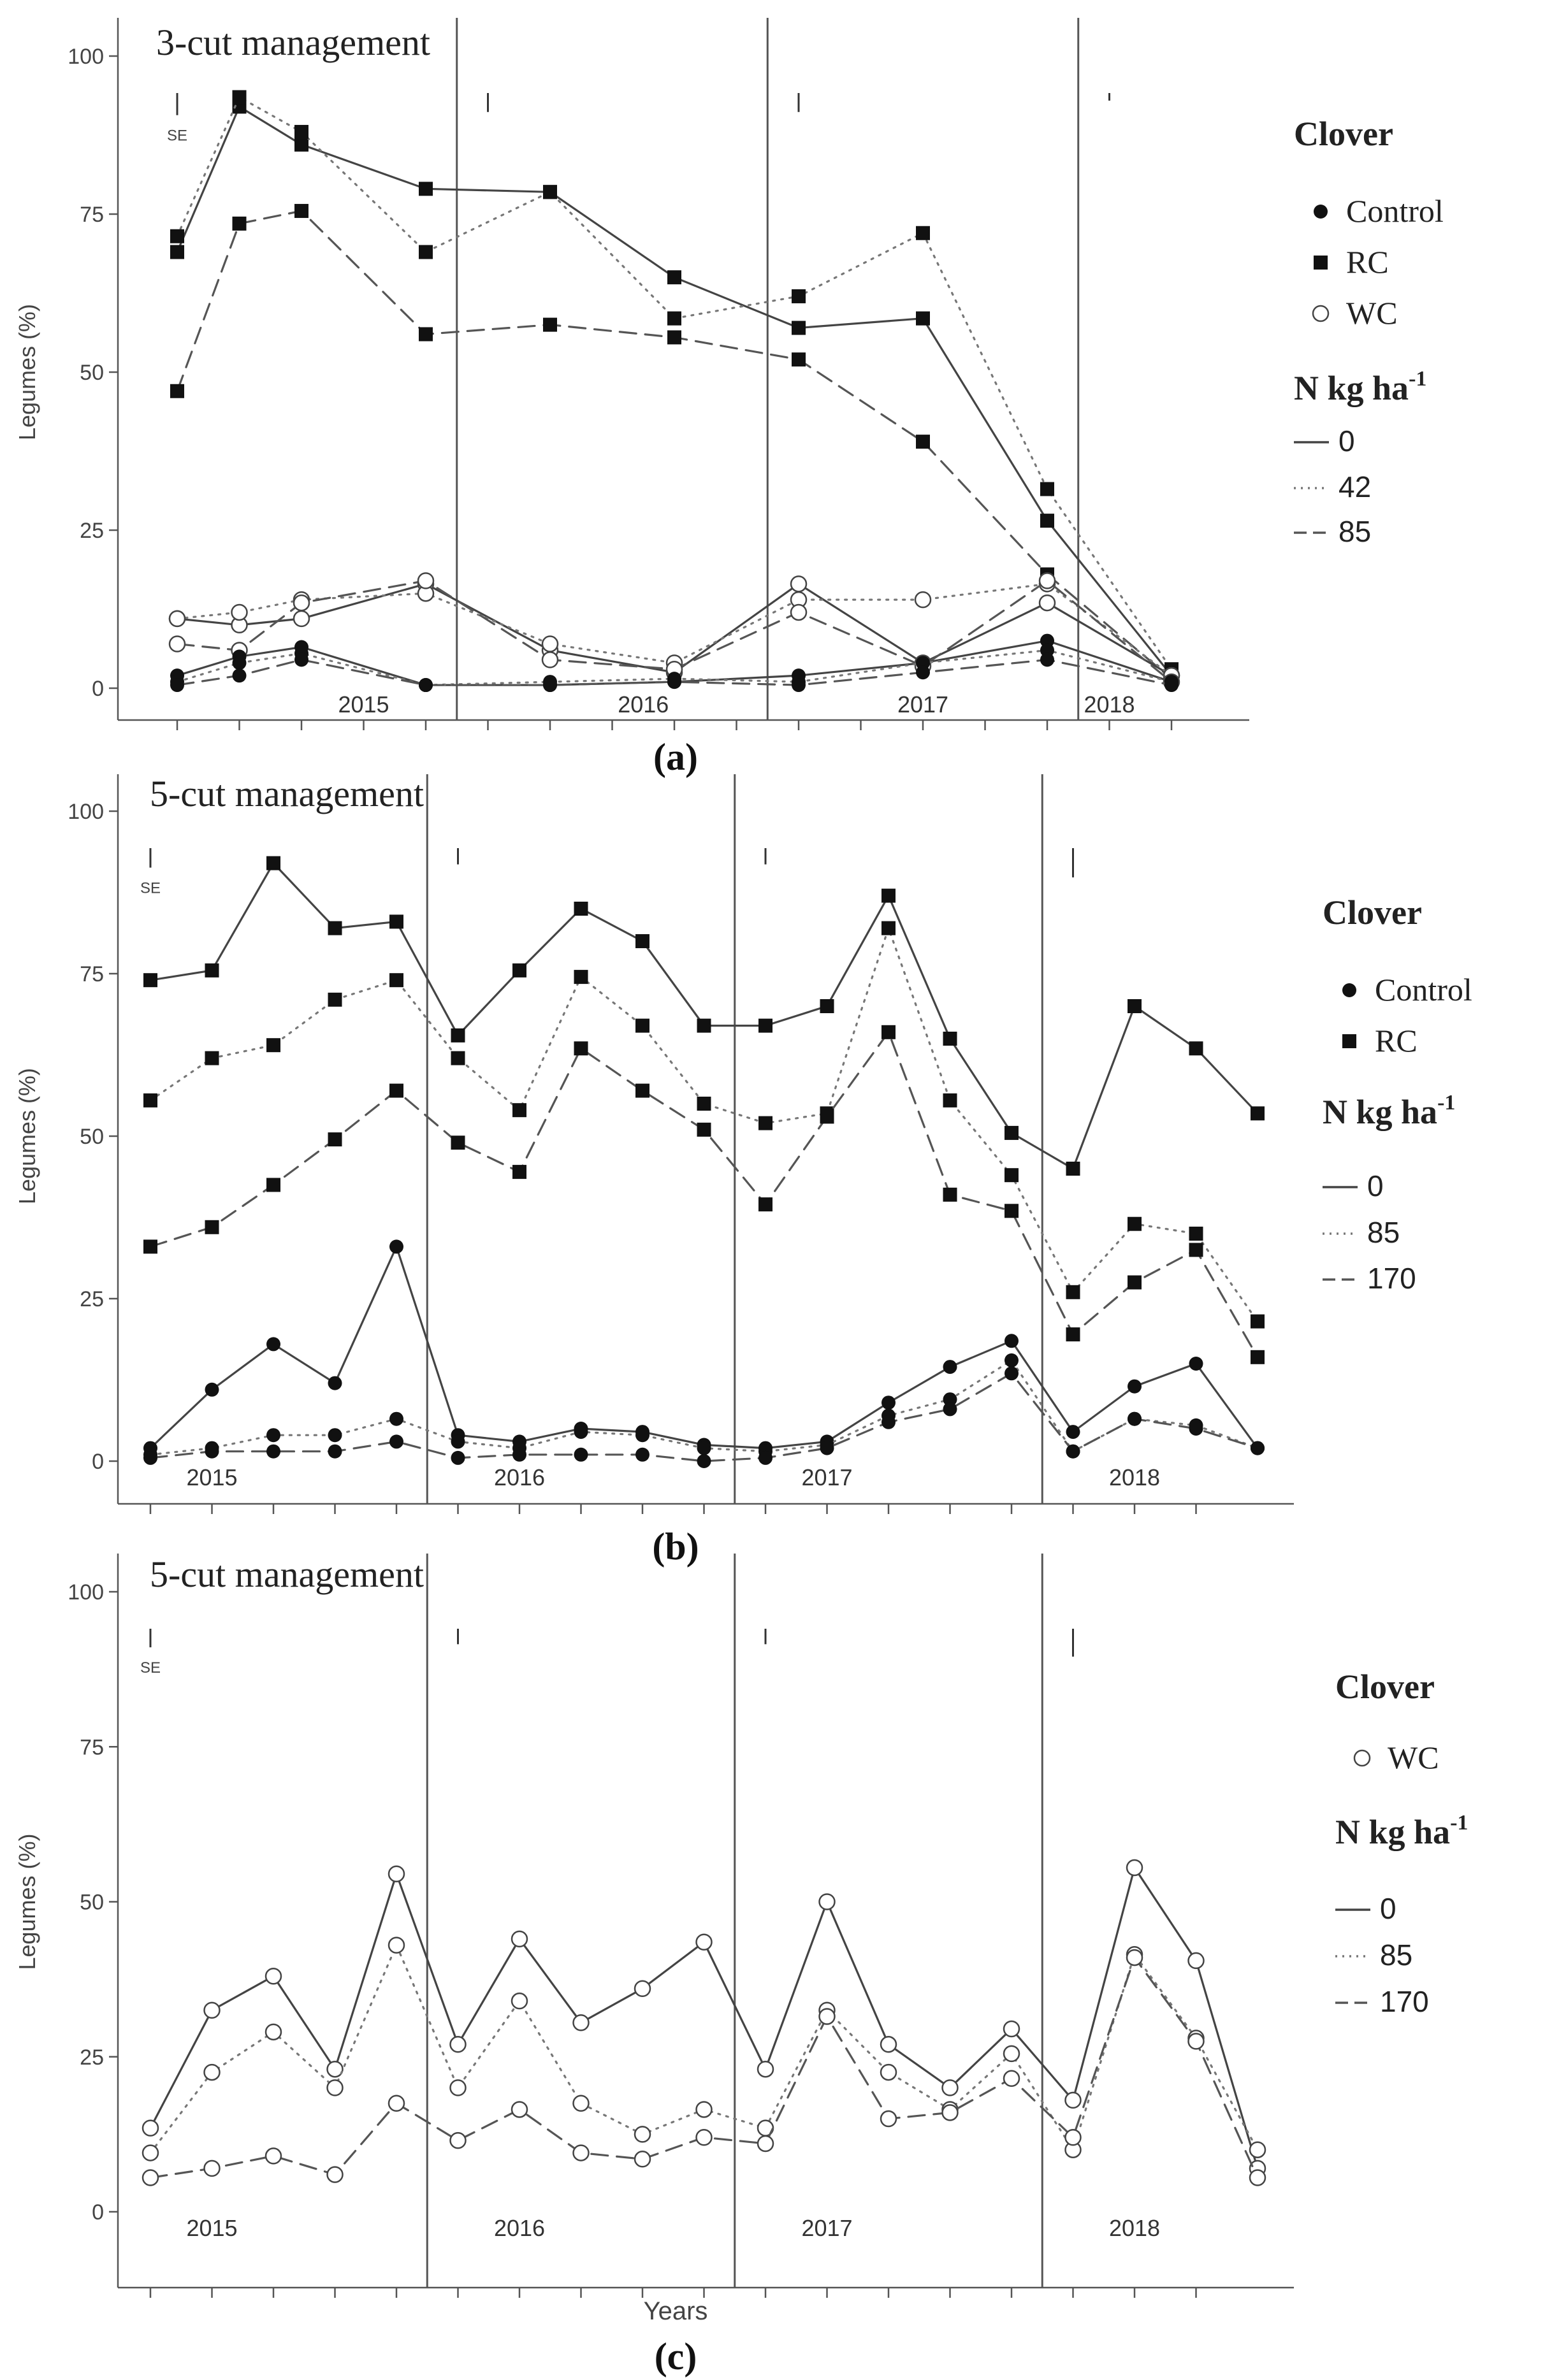  I want to click on y-tick-label: 100, so click(86, 1592).